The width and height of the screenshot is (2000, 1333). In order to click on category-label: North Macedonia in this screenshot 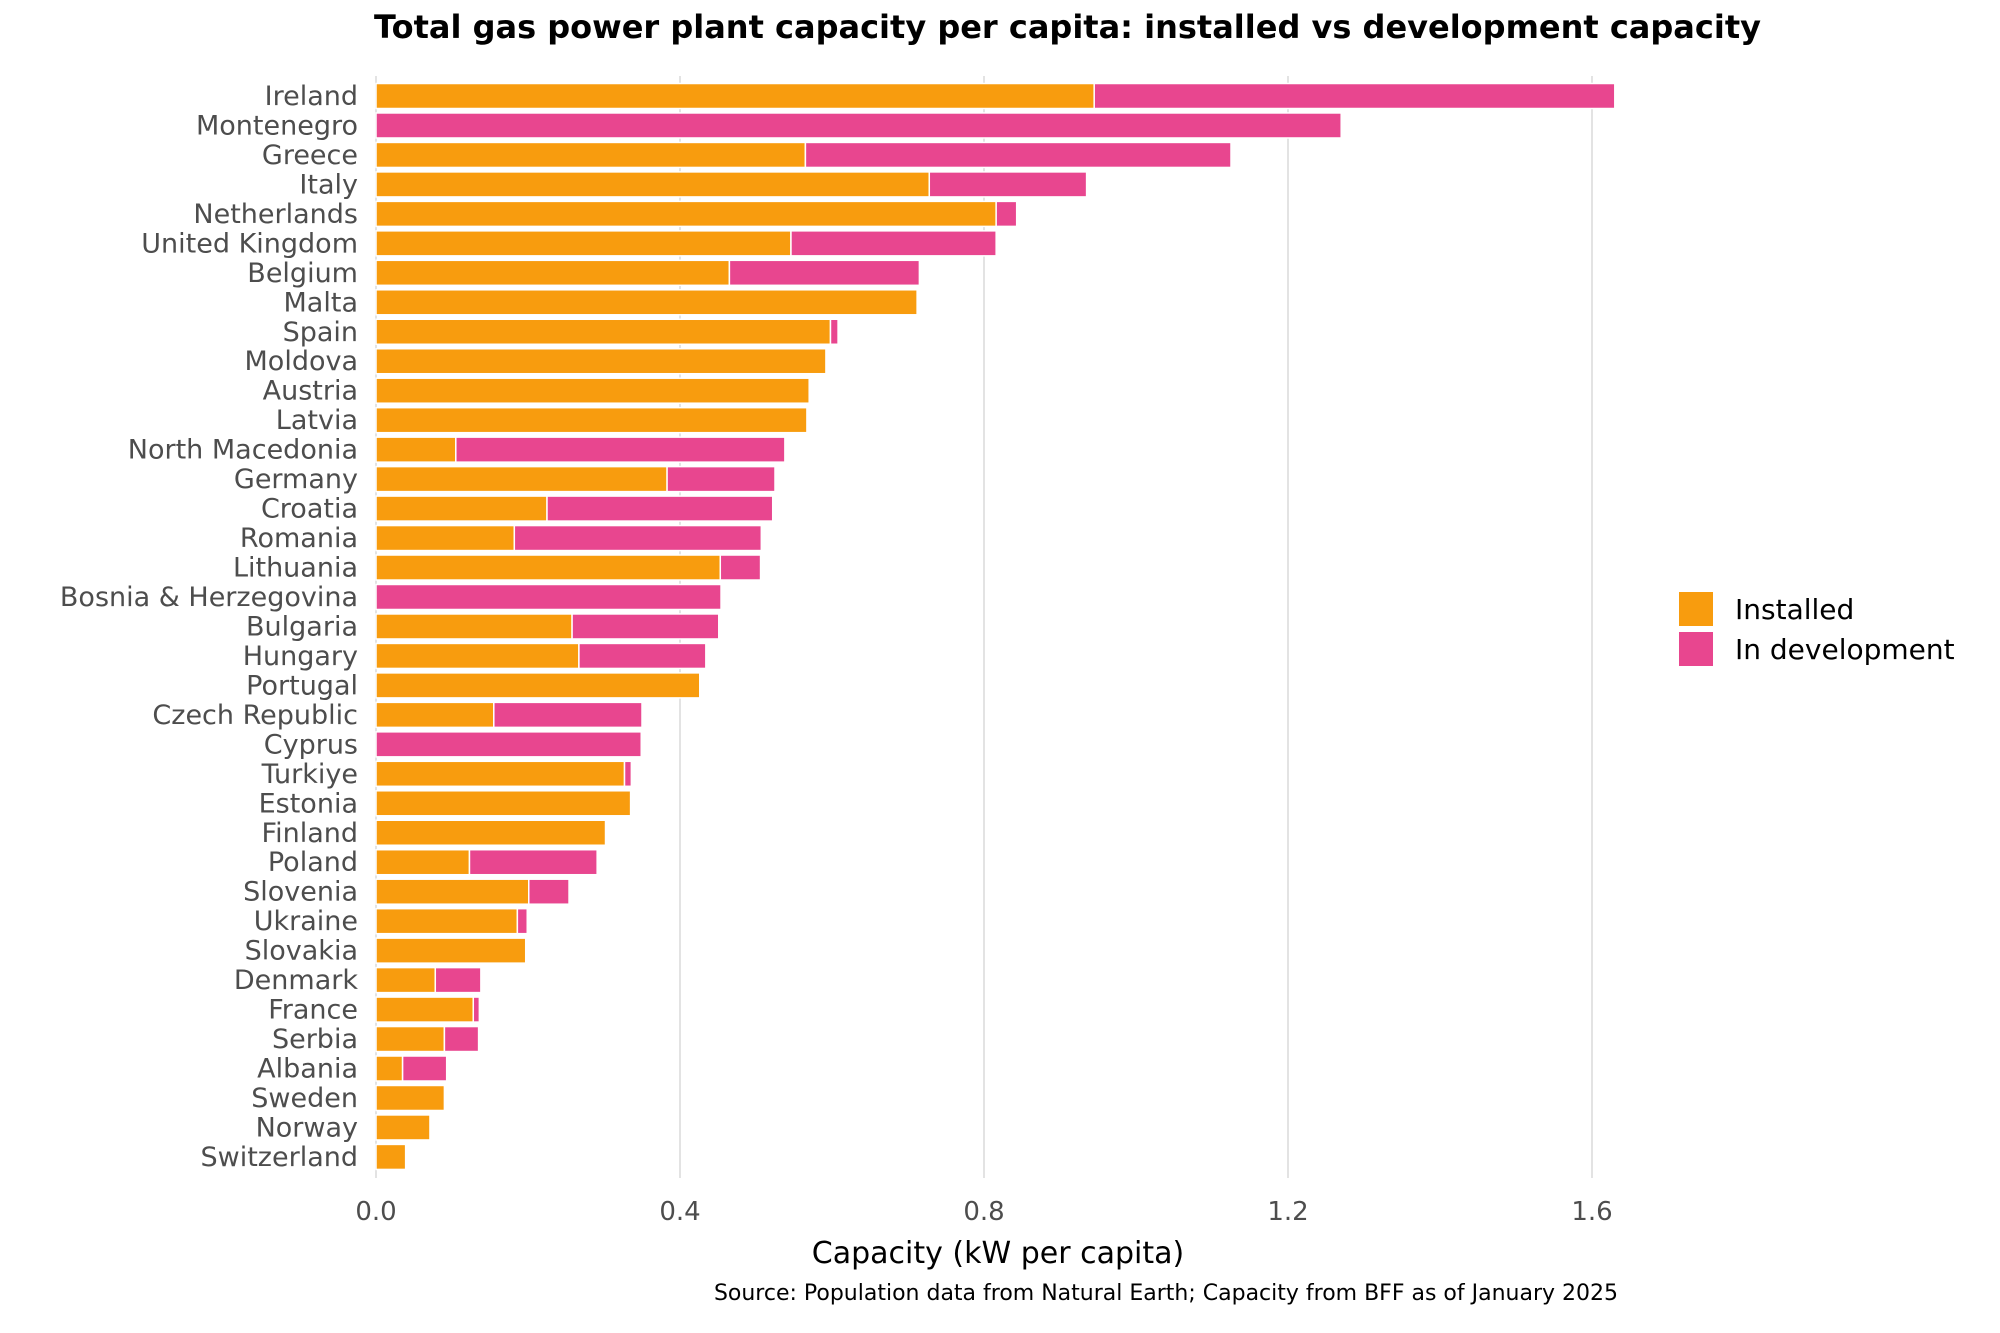, I will do `click(243, 450)`.